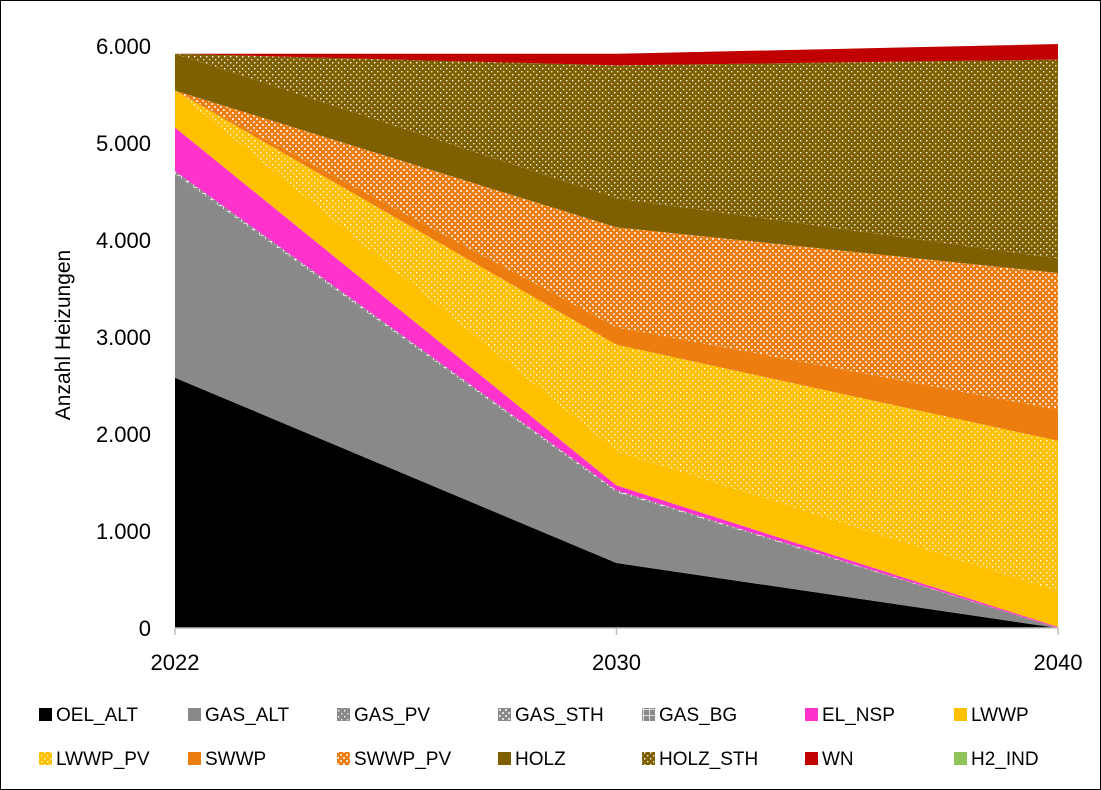 This screenshot has width=1101, height=790. What do you see at coordinates (858, 715) in the screenshot?
I see `legend-label: EL_NSP` at bounding box center [858, 715].